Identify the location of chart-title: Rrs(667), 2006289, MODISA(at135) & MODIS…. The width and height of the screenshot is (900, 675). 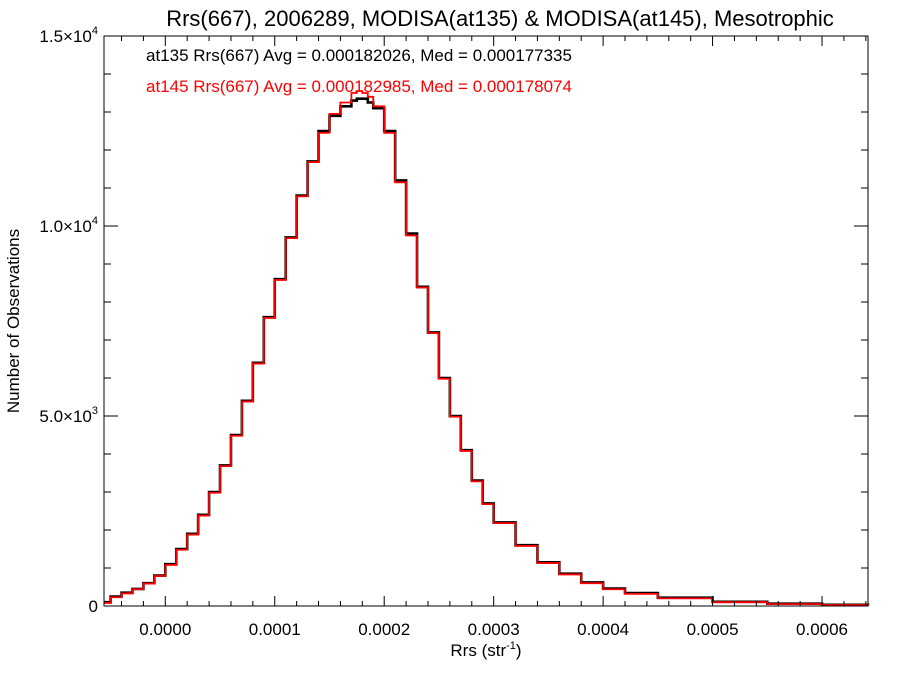
(500, 18).